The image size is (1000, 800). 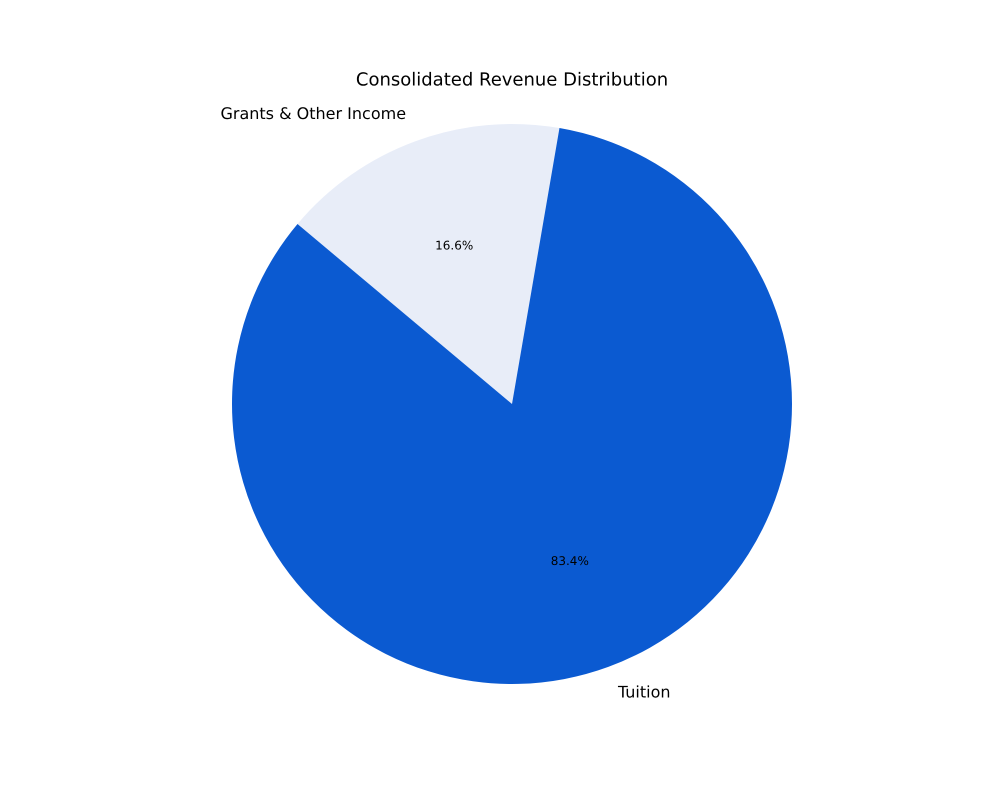 What do you see at coordinates (454, 245) in the screenshot?
I see `data-label: 16.6%` at bounding box center [454, 245].